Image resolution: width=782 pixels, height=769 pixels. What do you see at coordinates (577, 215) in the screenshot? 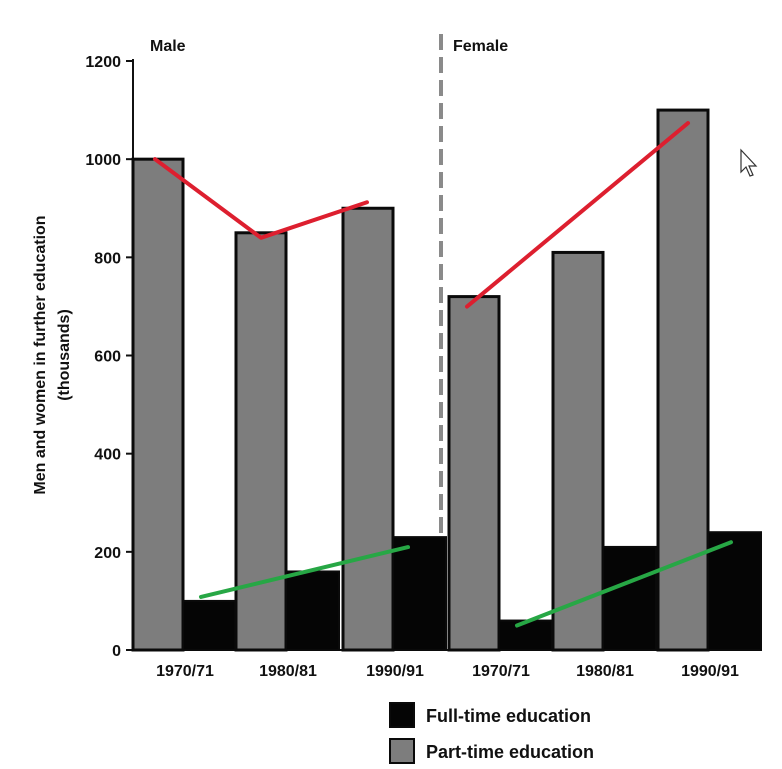
I see `trend-line-female-part-time` at bounding box center [577, 215].